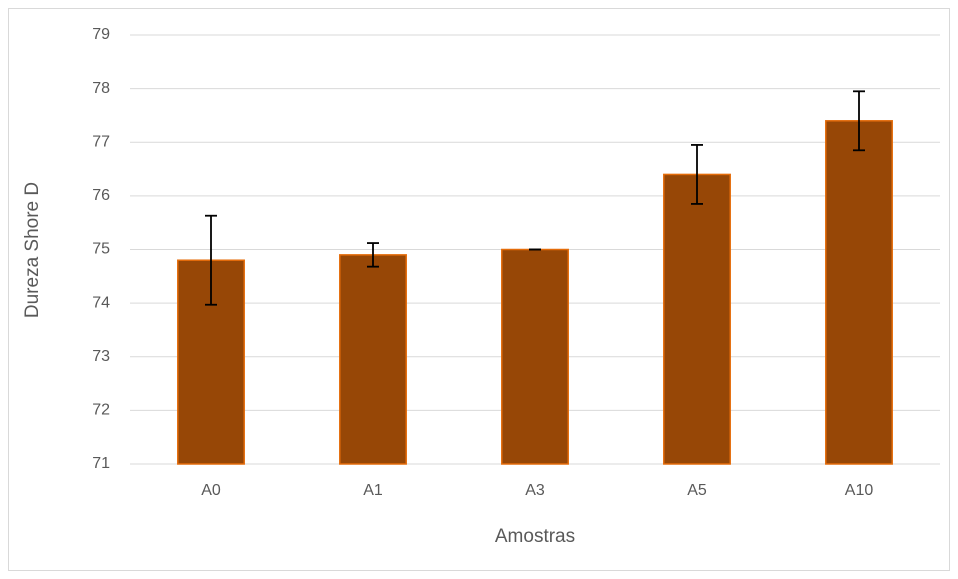 This screenshot has height=579, width=958. Describe the element at coordinates (859, 490) in the screenshot. I see `x-tick-label: A10` at that location.